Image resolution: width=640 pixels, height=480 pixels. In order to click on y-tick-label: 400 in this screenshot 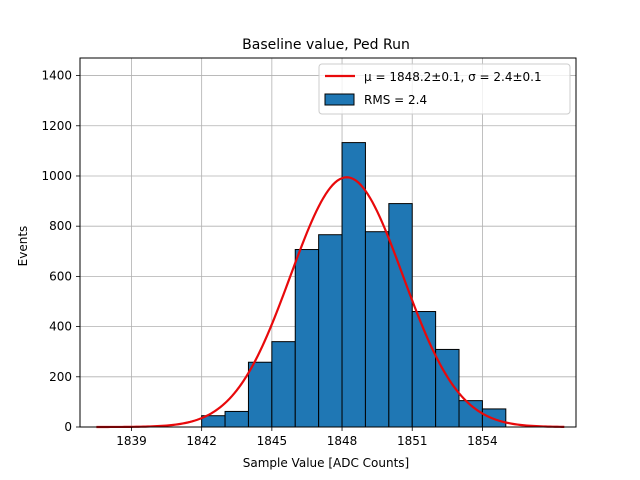, I will do `click(60, 327)`.